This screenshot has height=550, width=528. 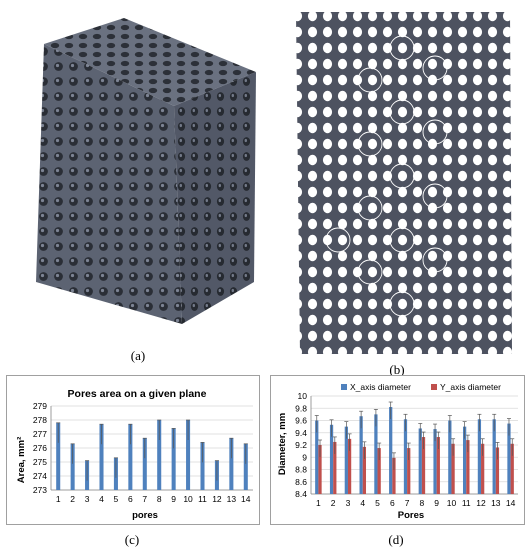 I want to click on chart-d-1-ytick-label: 10, so click(x=303, y=396).